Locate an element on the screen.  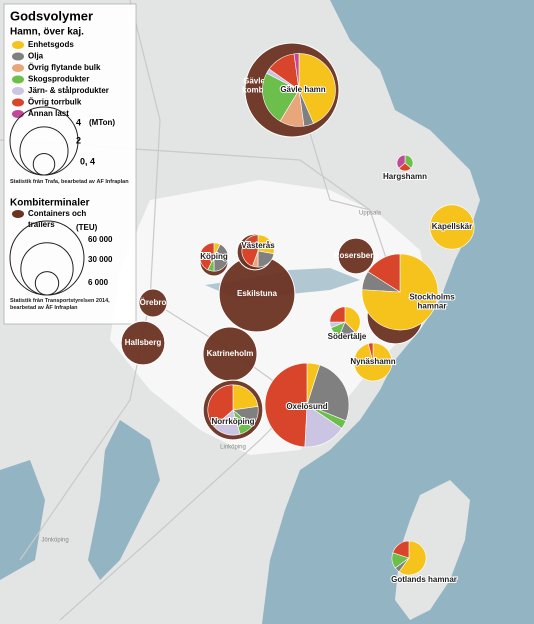
place-name: Uppsala is located at coordinates (370, 214).